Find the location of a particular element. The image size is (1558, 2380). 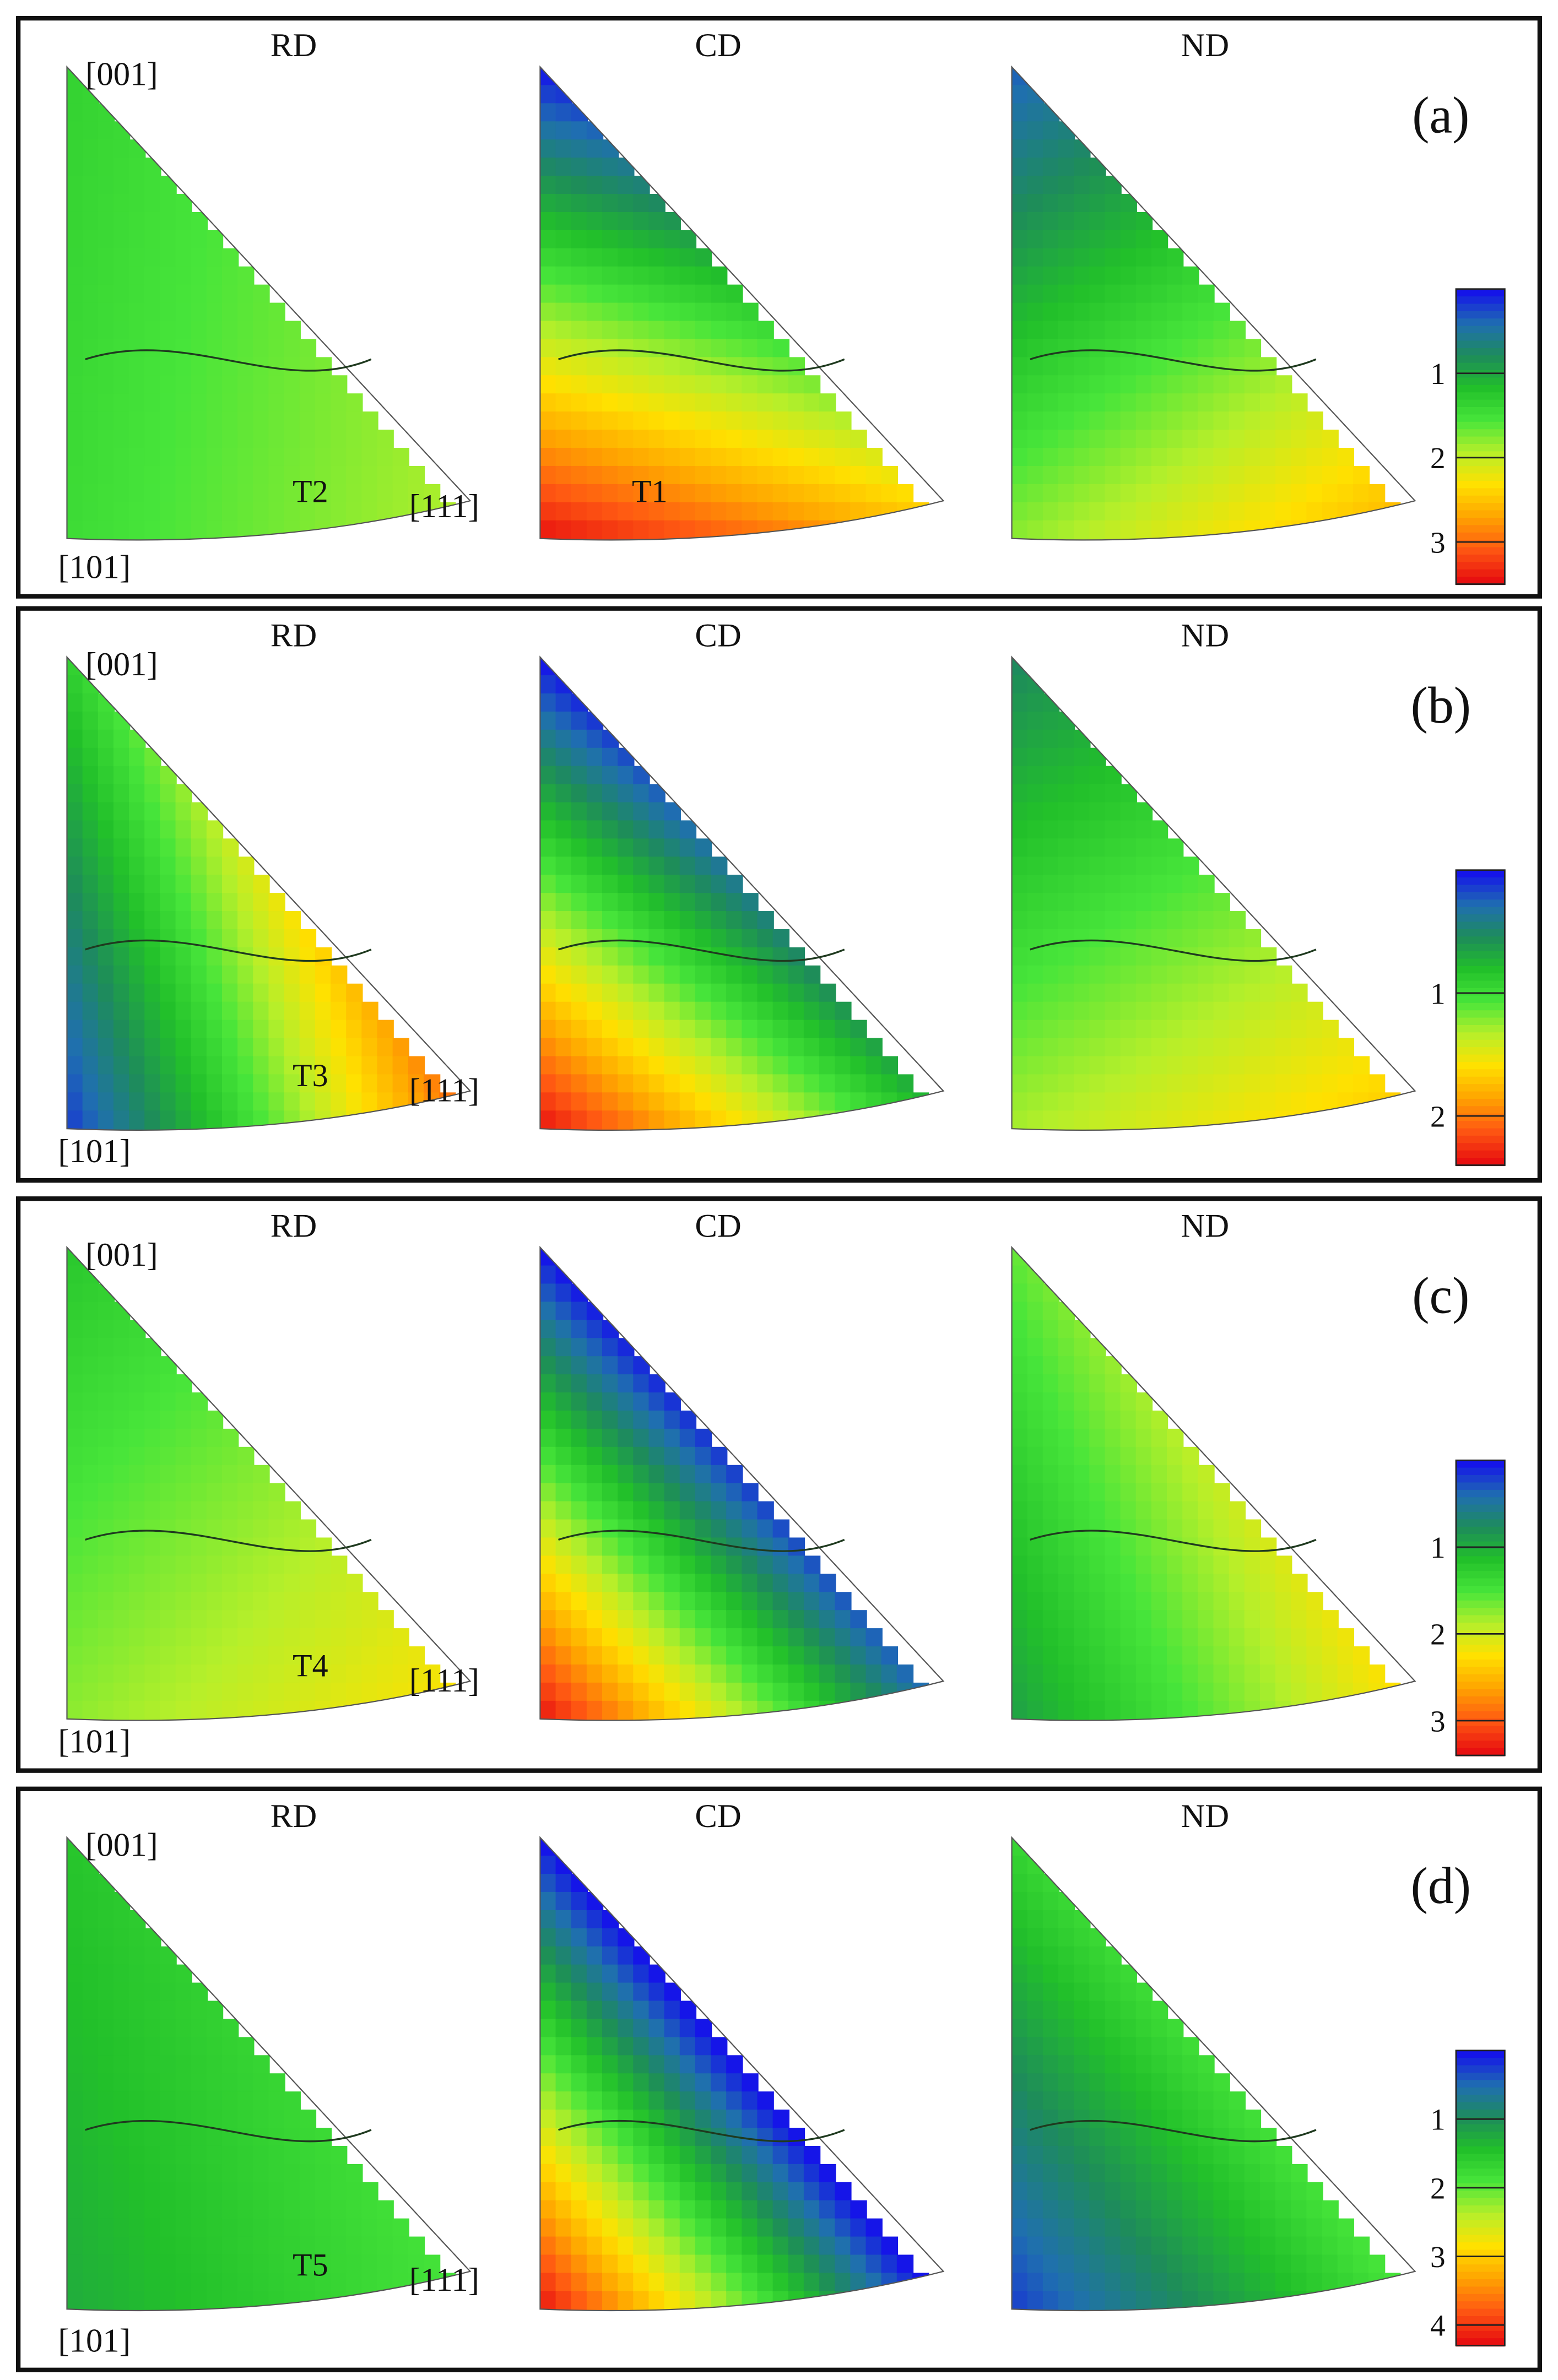

direction-label: CD is located at coordinates (718, 635).